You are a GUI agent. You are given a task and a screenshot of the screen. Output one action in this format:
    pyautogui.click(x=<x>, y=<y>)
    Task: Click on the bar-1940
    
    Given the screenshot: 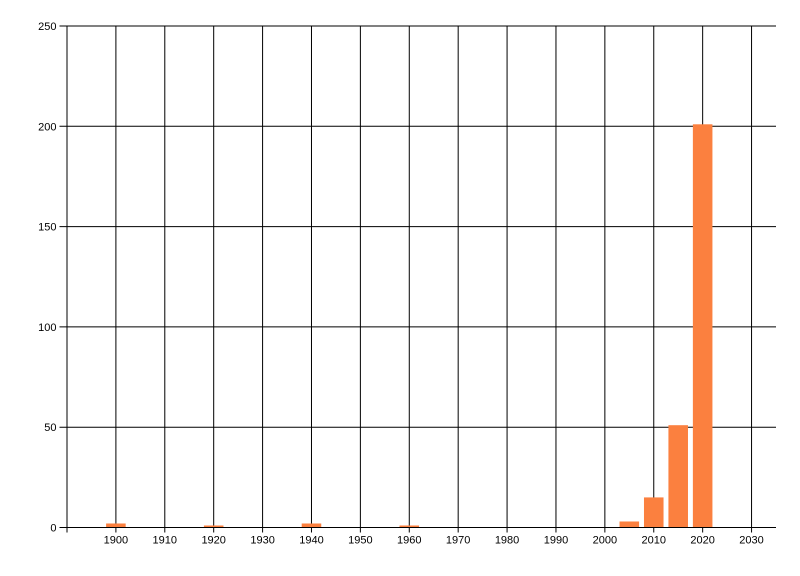 What is the action you would take?
    pyautogui.click(x=311, y=525)
    